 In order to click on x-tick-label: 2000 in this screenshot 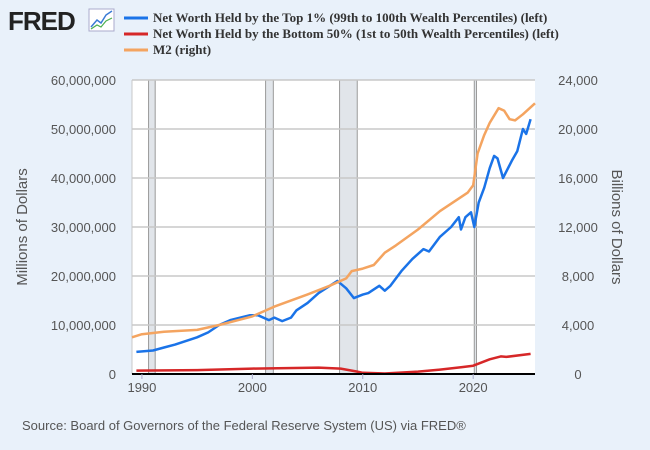, I will do `click(252, 387)`.